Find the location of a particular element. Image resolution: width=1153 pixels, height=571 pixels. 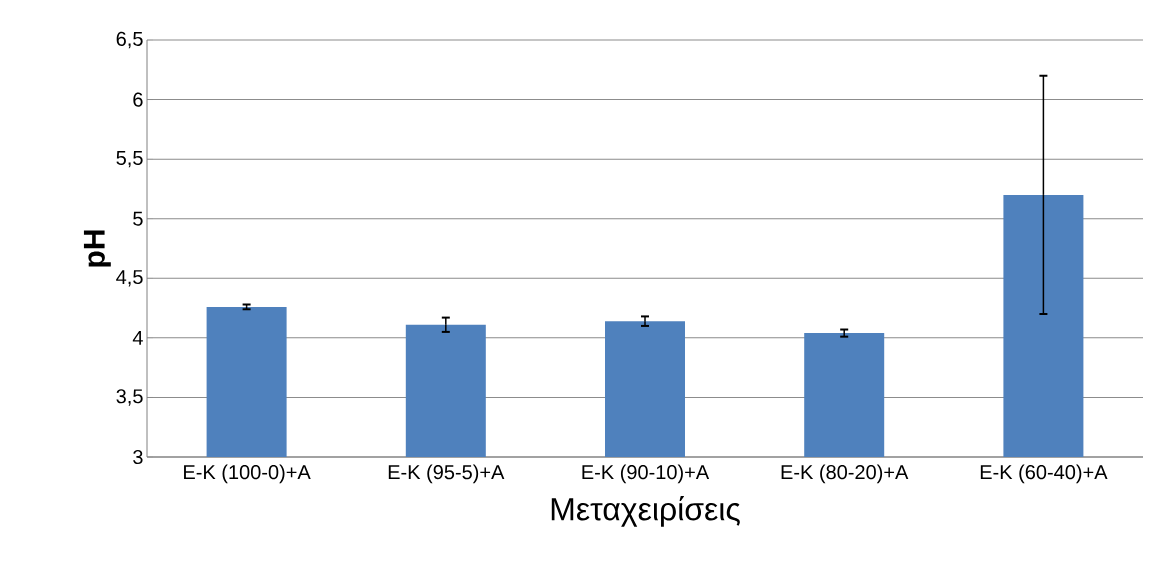

x-tick-label: Ε-Κ (100-0)+Α is located at coordinates (247, 474).